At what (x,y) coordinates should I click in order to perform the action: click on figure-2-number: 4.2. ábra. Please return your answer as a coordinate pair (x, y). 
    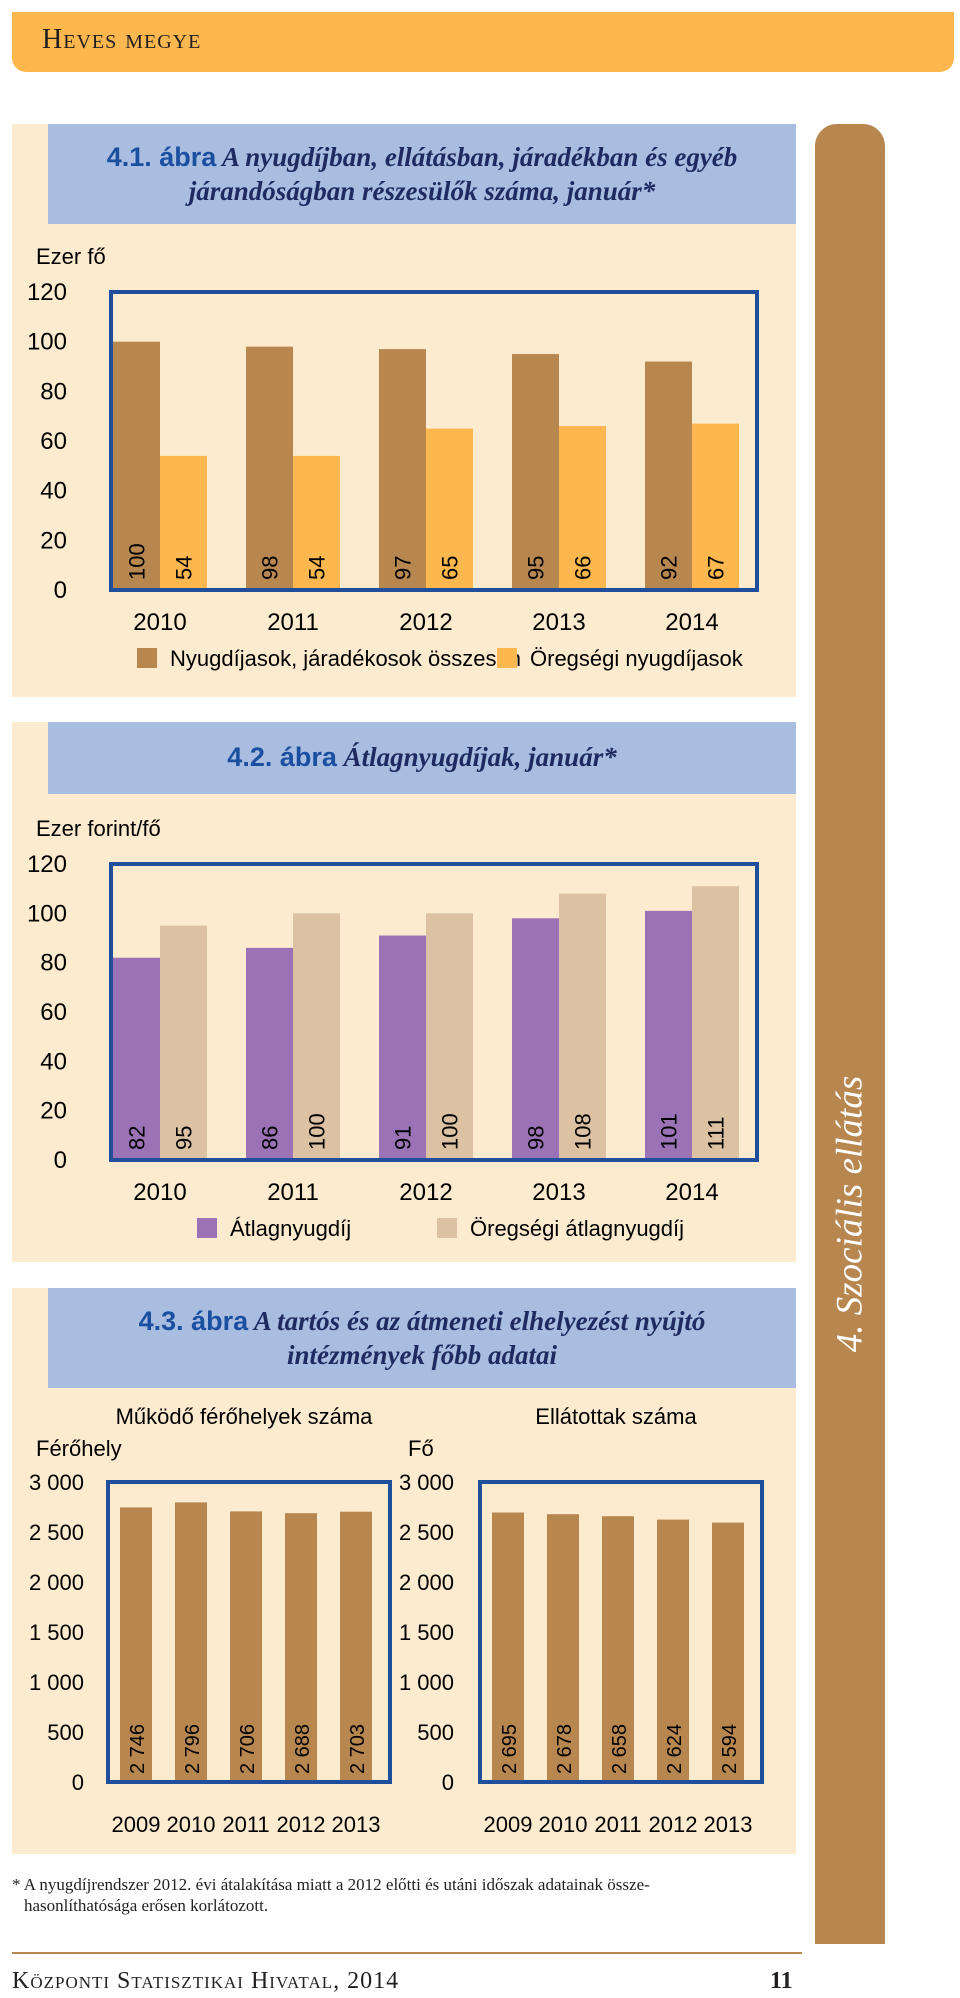
    Looking at the image, I should click on (282, 757).